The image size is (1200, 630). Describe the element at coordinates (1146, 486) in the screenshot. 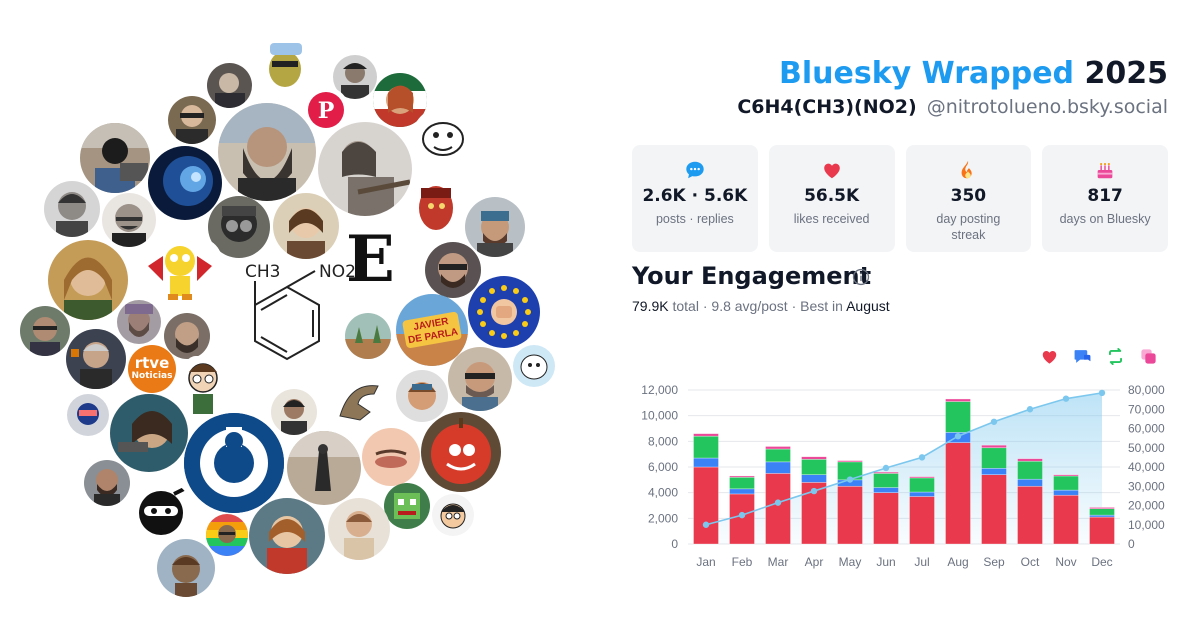

I see `y-tick-right: 30,000` at that location.